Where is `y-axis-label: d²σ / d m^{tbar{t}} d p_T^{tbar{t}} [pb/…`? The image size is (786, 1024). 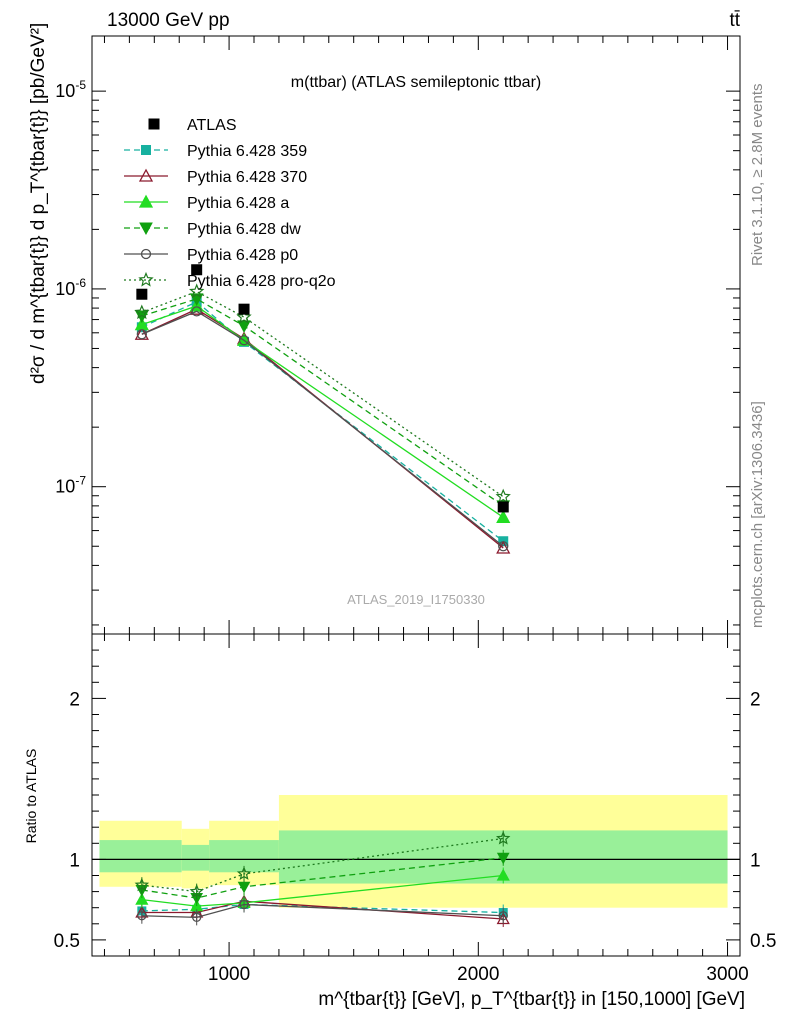 y-axis-label: d²σ / d m^{tbar{t}} d p_T^{tbar{t}} [pb/… is located at coordinates (38, 203).